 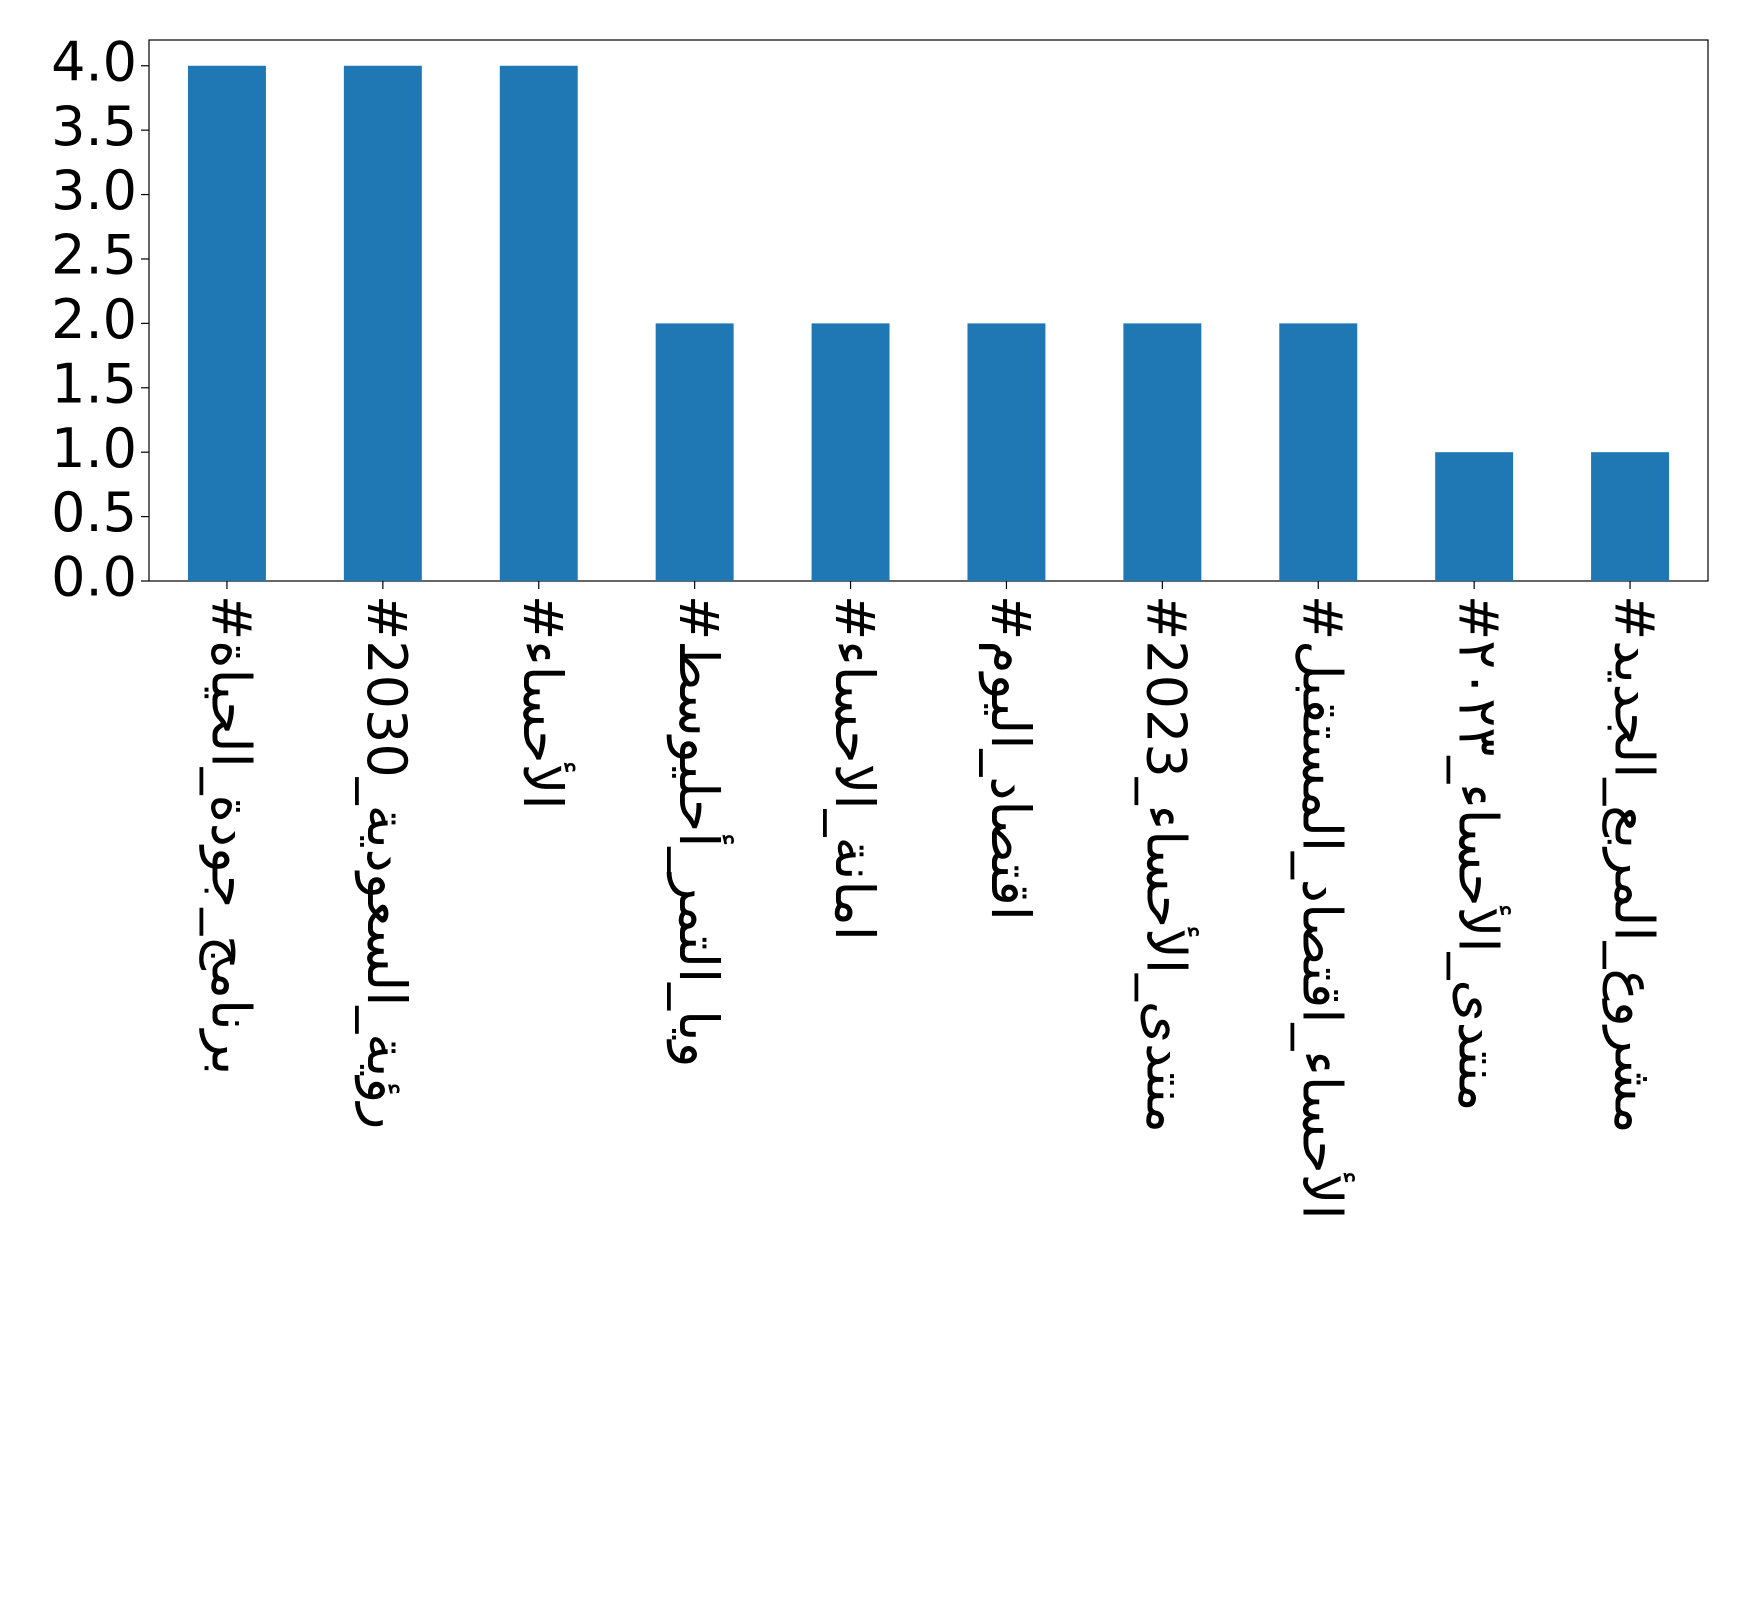 I want to click on y-tick-label: 1.0, so click(x=94, y=448).